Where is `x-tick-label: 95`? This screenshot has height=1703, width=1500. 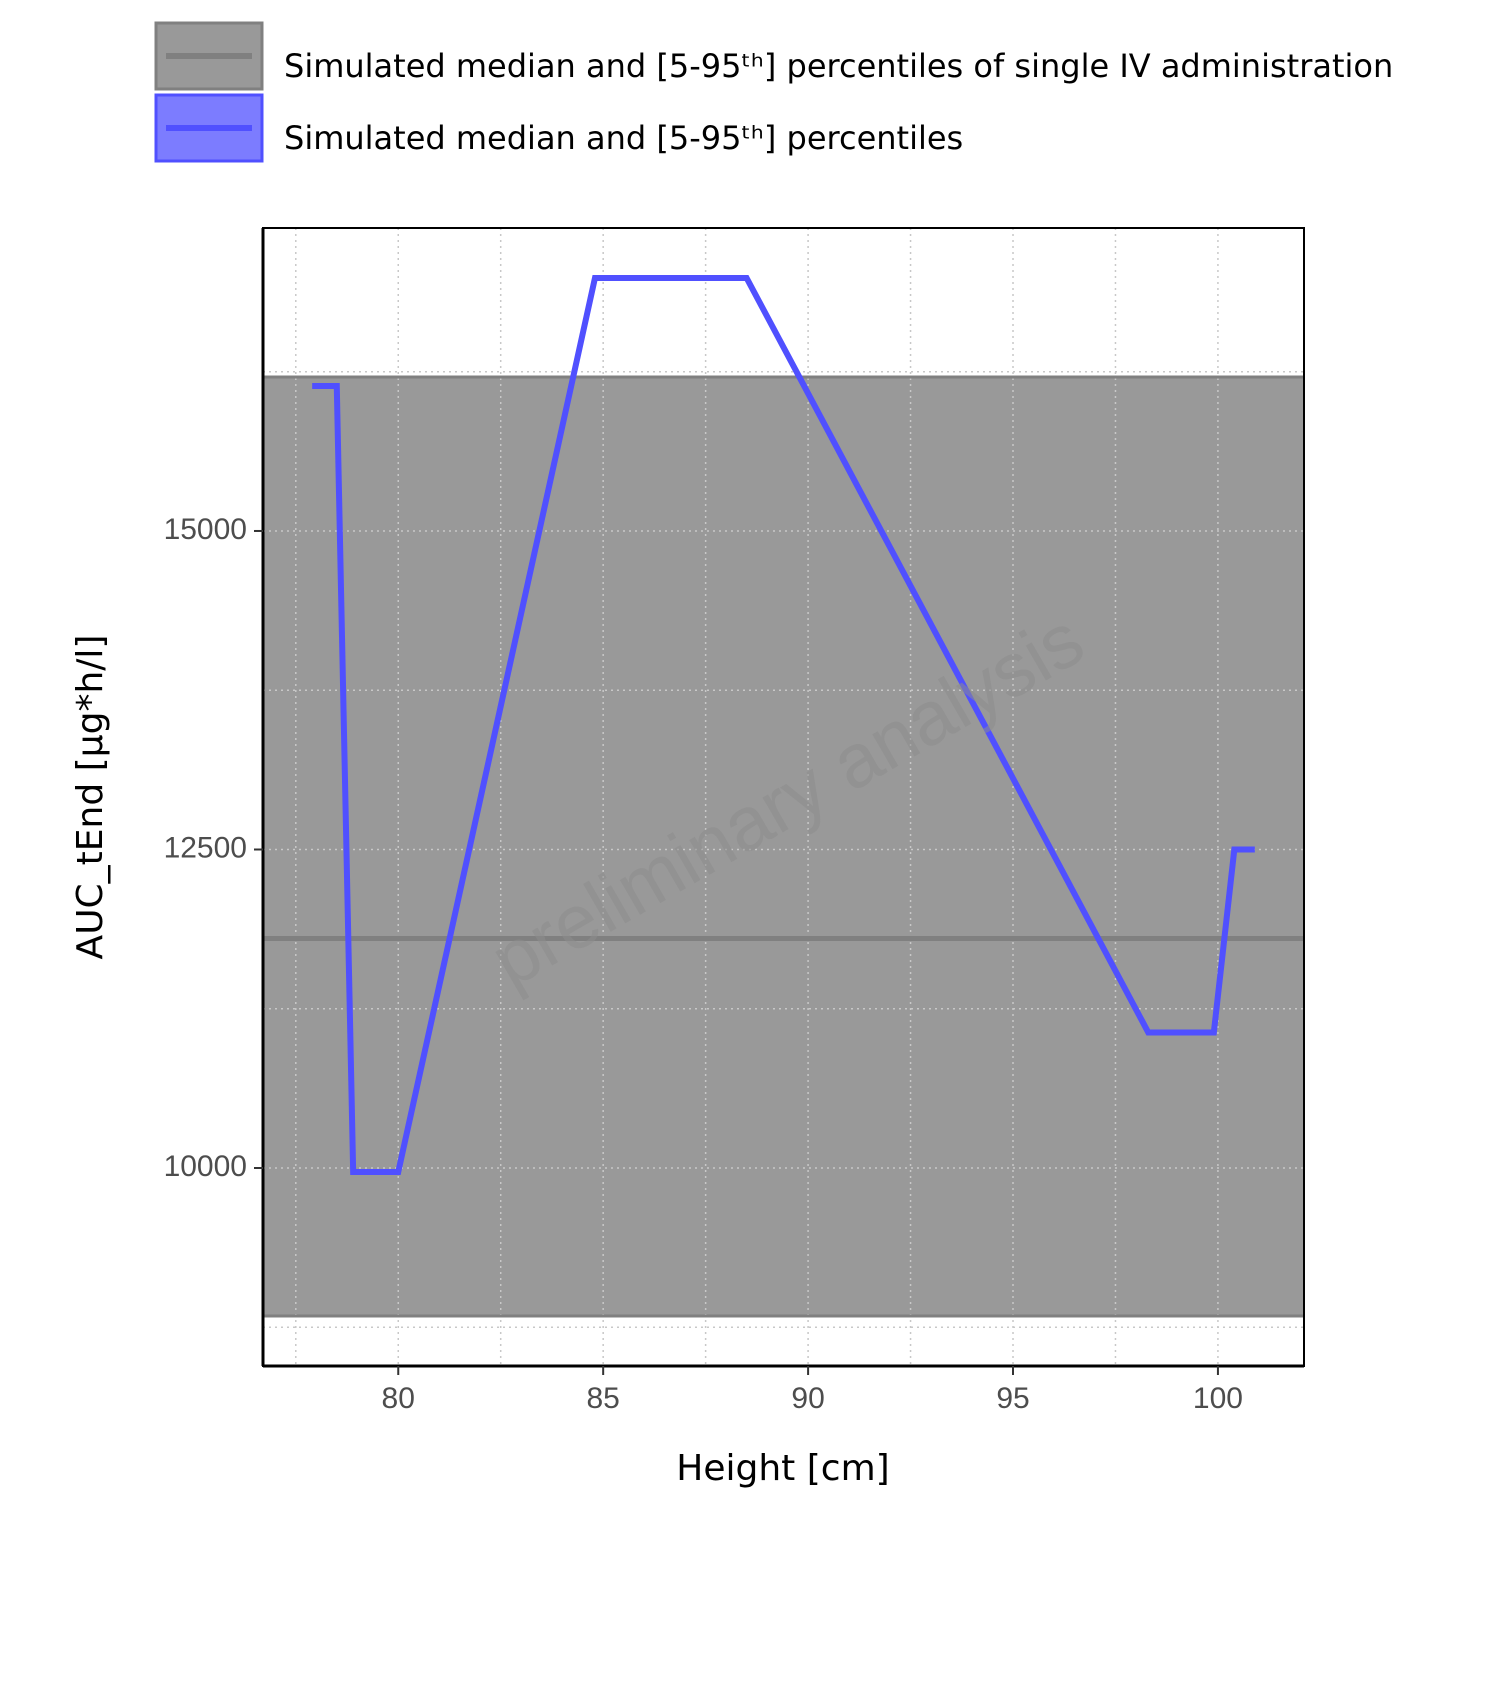
x-tick-label: 95 is located at coordinates (1012, 1398).